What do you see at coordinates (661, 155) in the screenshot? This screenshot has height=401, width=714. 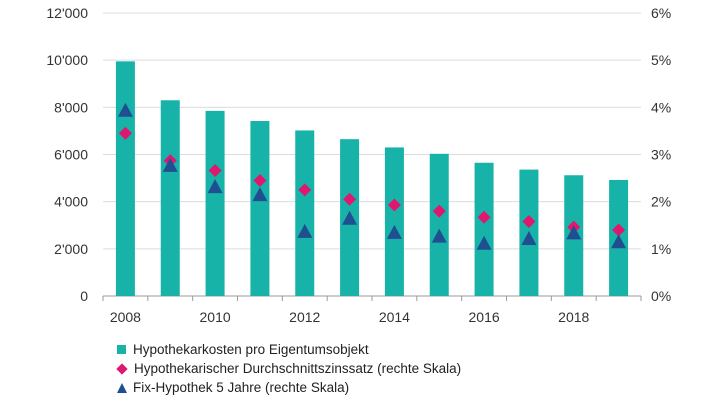 I see `y-right-tick-label: 3%` at bounding box center [661, 155].